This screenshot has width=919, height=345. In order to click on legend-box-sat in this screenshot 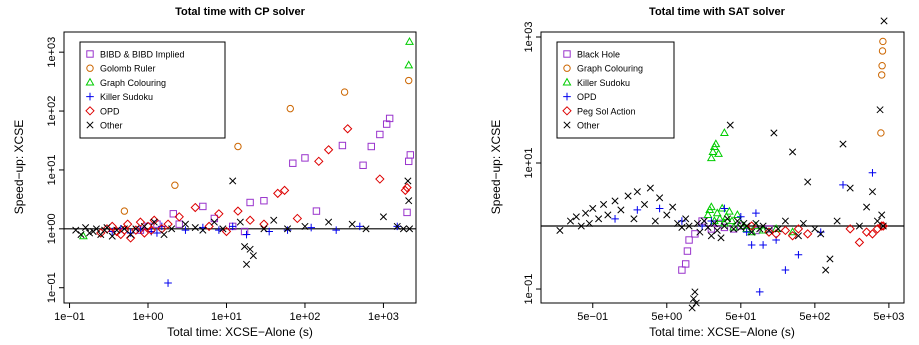, I will do `click(615, 90)`.